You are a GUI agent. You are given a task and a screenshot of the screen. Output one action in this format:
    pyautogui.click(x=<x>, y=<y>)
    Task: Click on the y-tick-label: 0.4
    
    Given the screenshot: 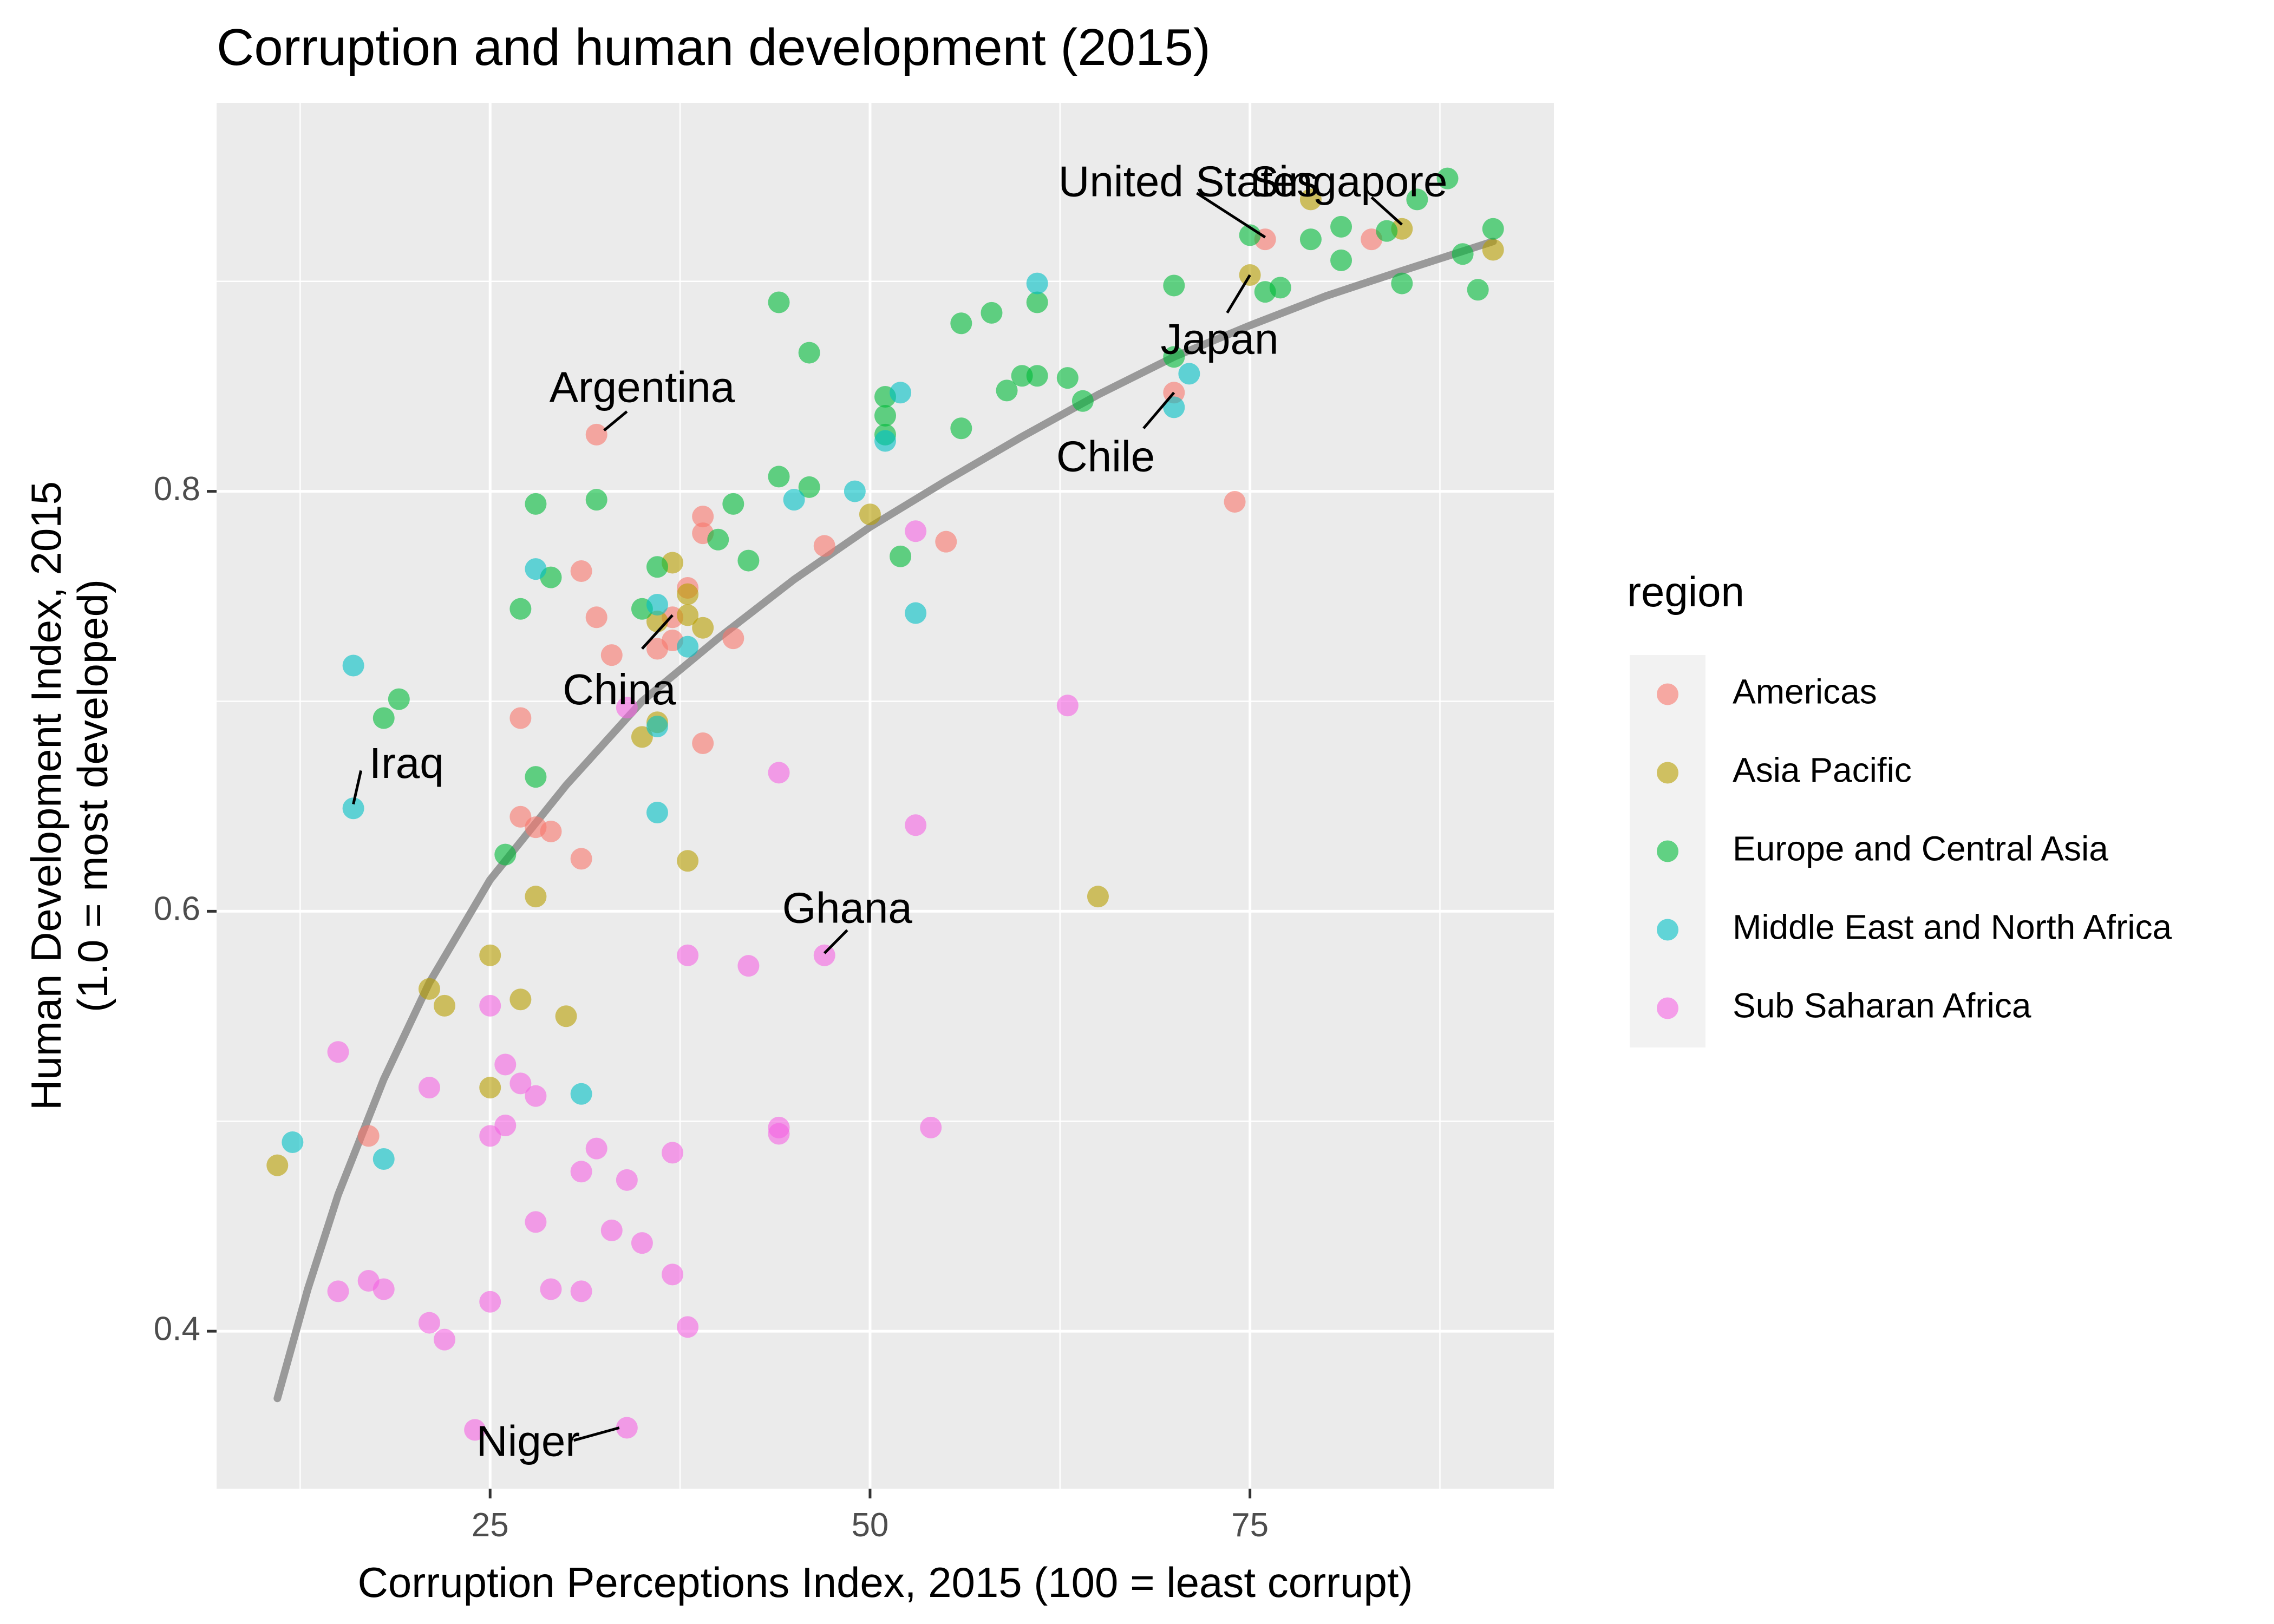 What is the action you would take?
    pyautogui.click(x=177, y=1329)
    